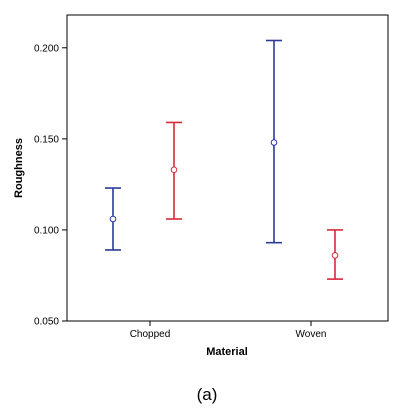 This screenshot has height=412, width=402. What do you see at coordinates (50, 185) in the screenshot?
I see `y-axis: 0.050 0.100 0.150 0.200` at bounding box center [50, 185].